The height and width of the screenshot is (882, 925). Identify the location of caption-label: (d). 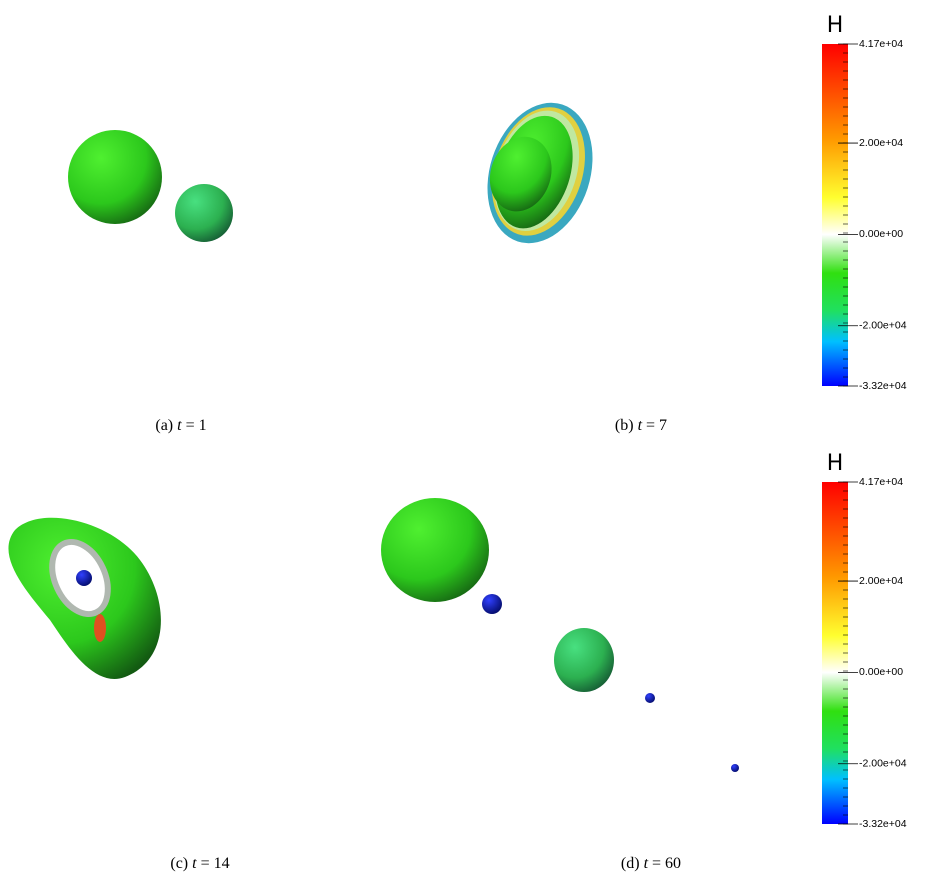
(630, 863).